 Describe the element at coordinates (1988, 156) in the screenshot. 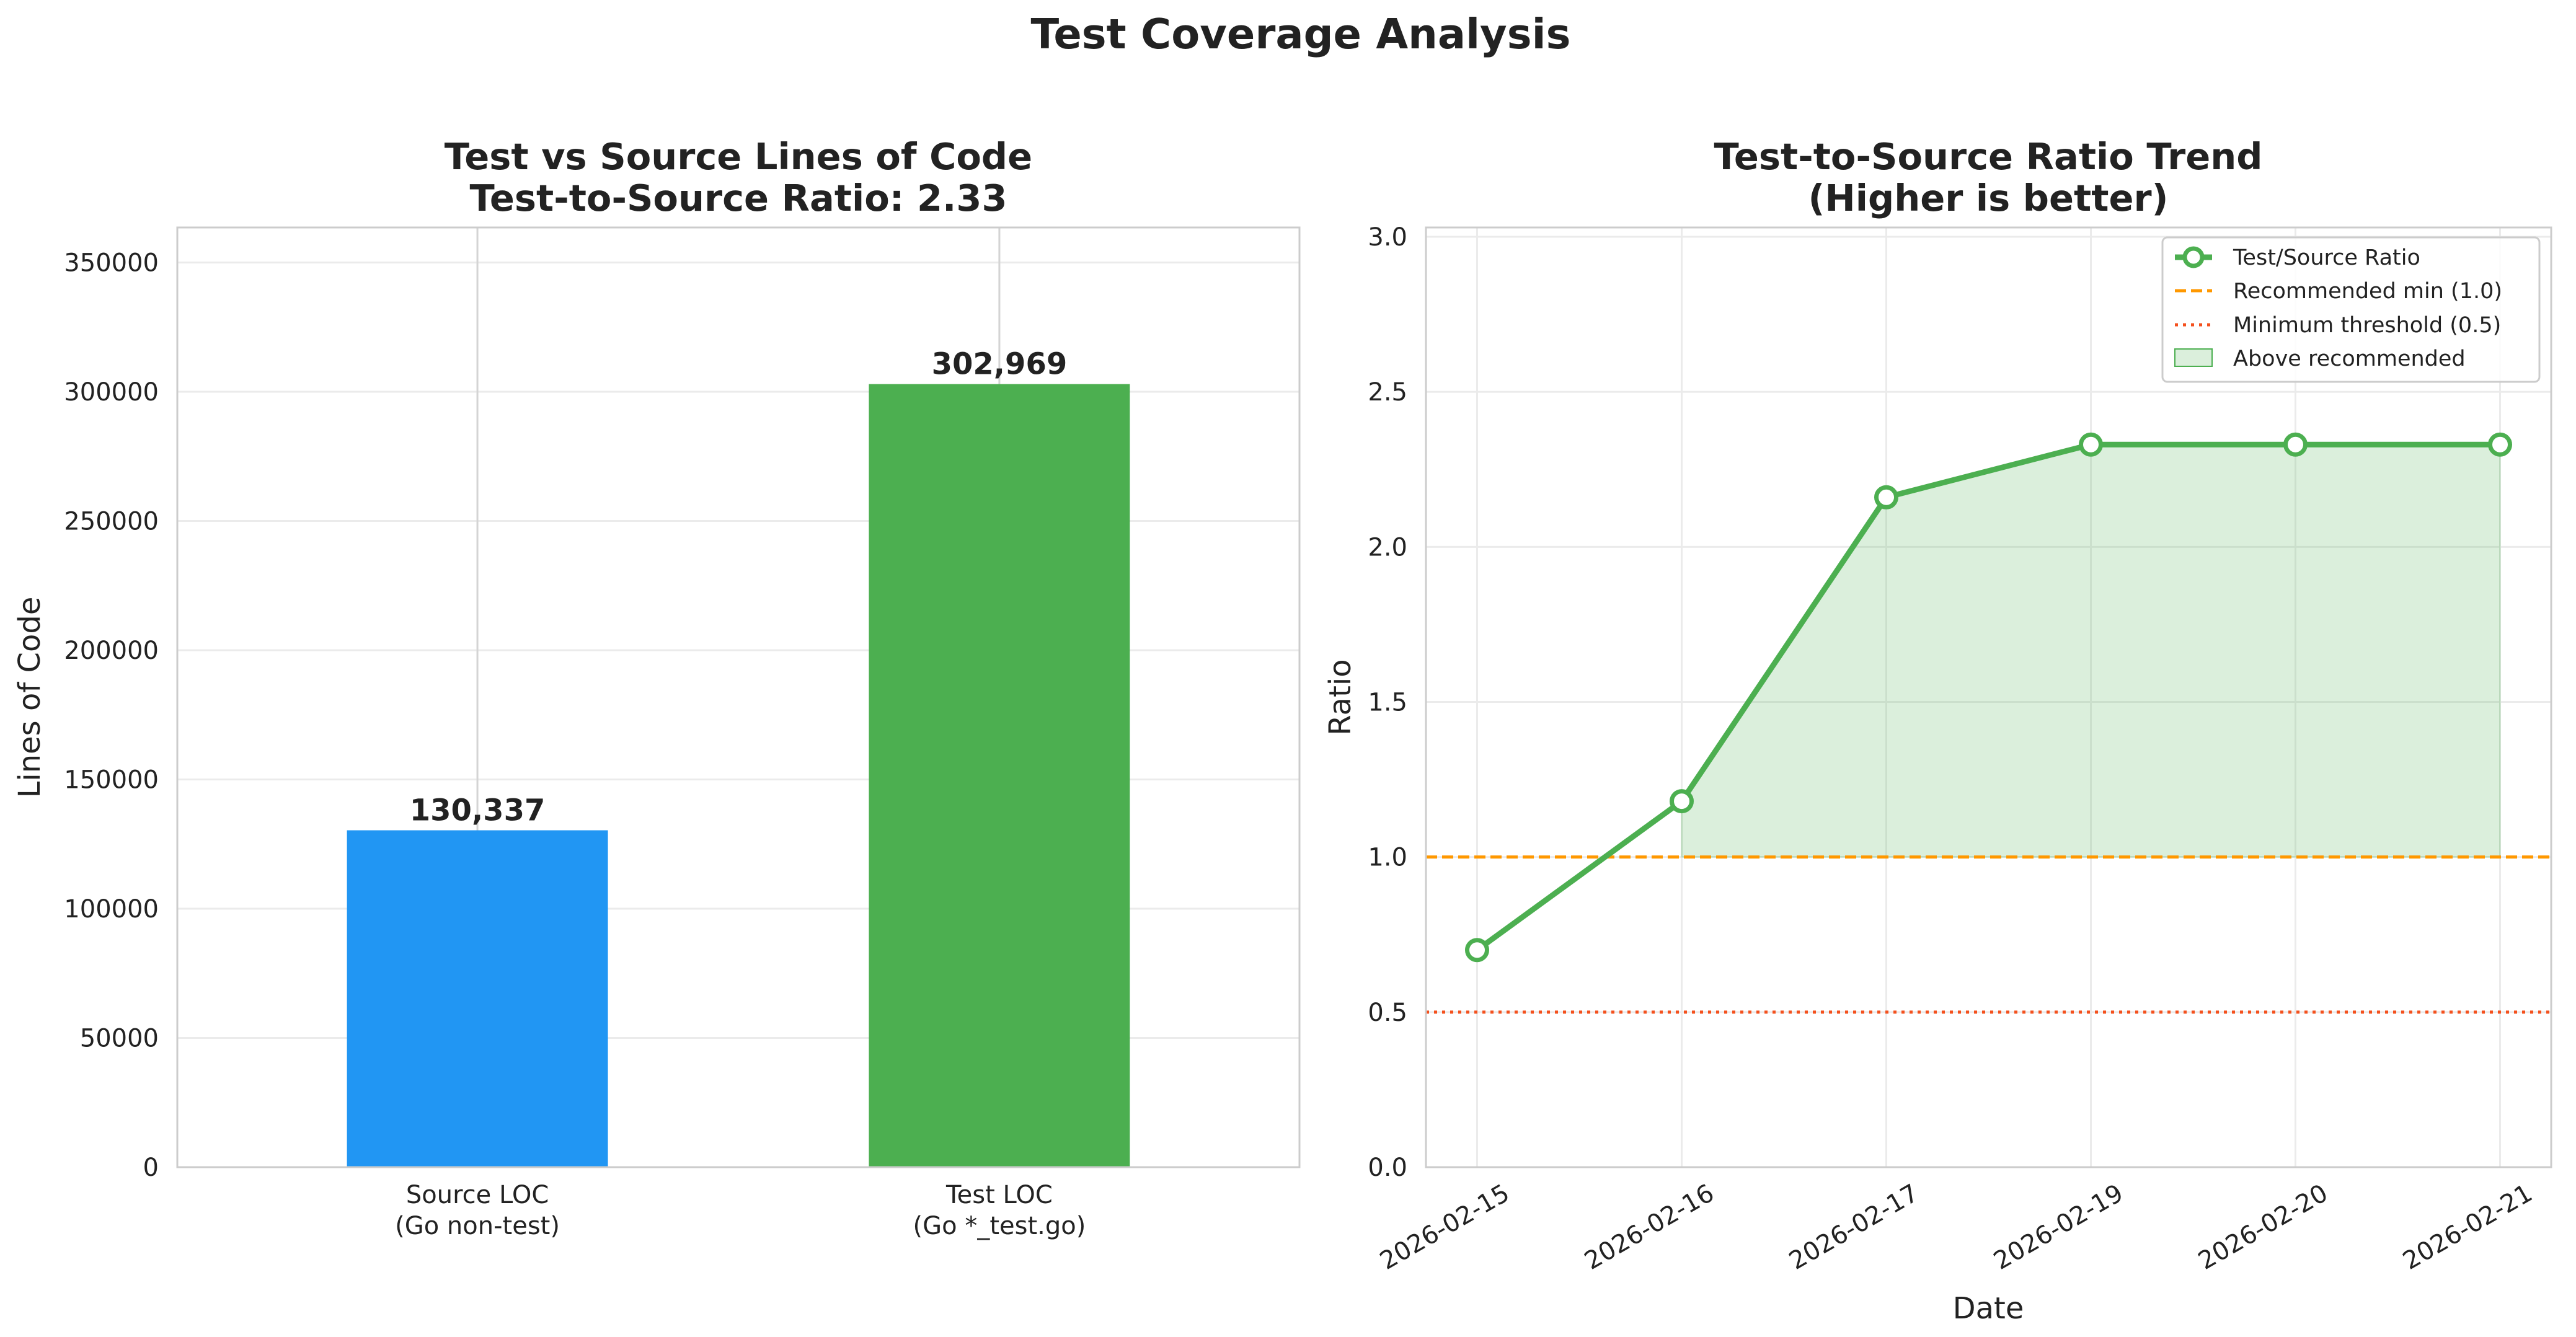

I see `line-chart-title-line1: Test-to-Source Ratio Trend` at that location.